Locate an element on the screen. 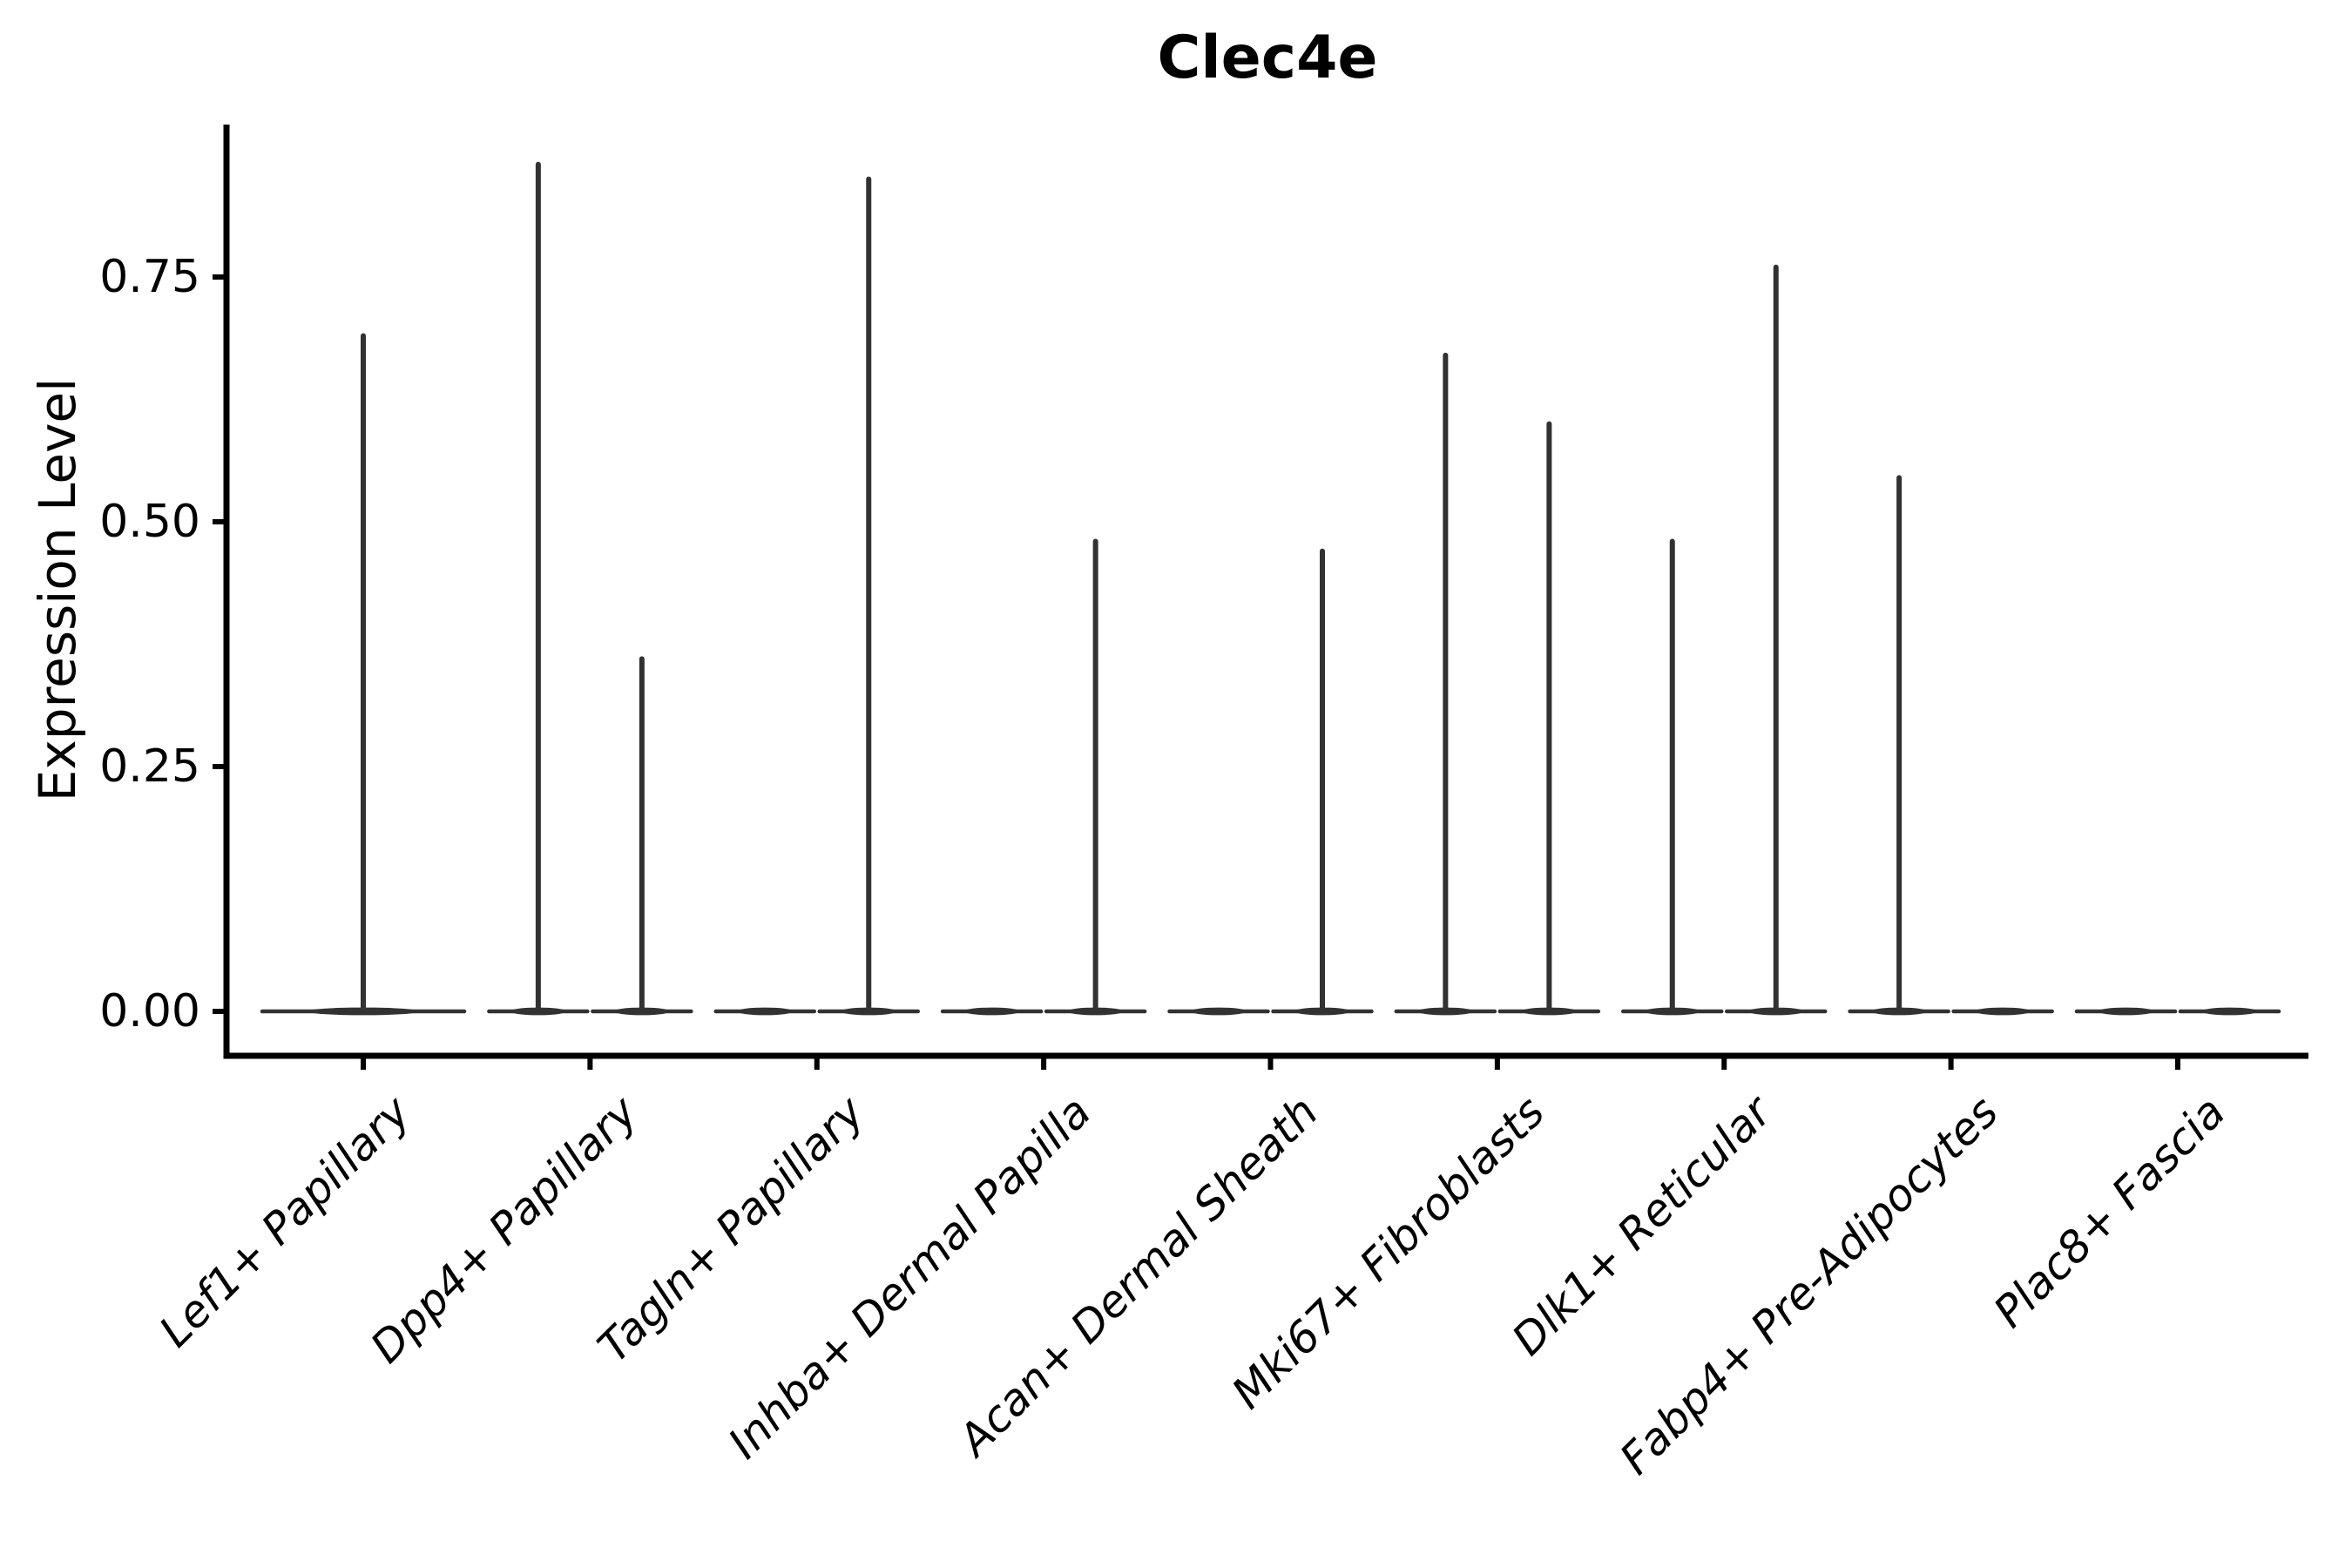 The height and width of the screenshot is (1568, 2352). y-tick-label: 0.50 is located at coordinates (150, 522).